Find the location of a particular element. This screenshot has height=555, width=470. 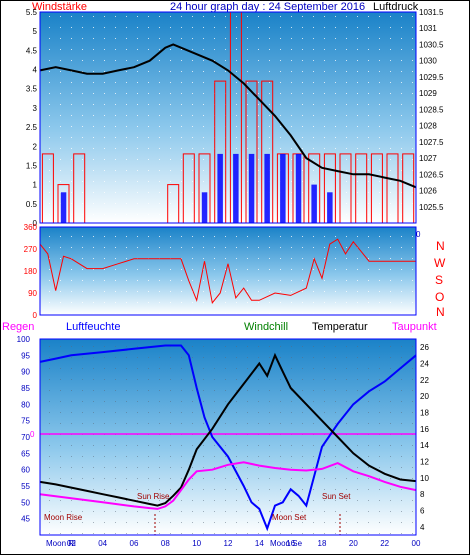

wind-y-tick: 2 is located at coordinates (35, 146).